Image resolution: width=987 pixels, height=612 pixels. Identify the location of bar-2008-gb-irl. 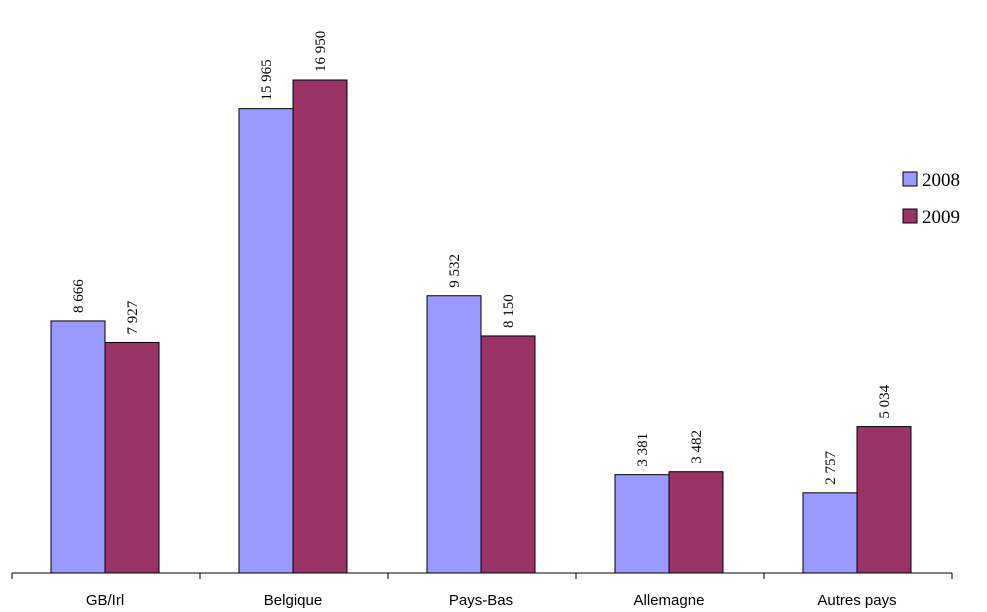
(78, 447).